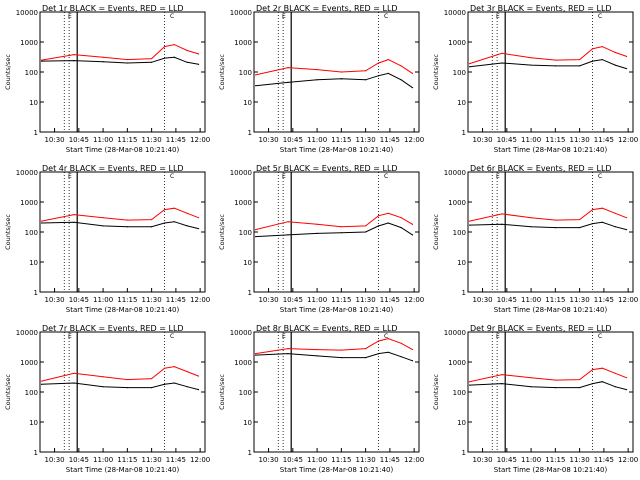  What do you see at coordinates (327, 328) in the screenshot?
I see `panel-title: Det 8r BLACK = Events, RED = LLD` at bounding box center [327, 328].